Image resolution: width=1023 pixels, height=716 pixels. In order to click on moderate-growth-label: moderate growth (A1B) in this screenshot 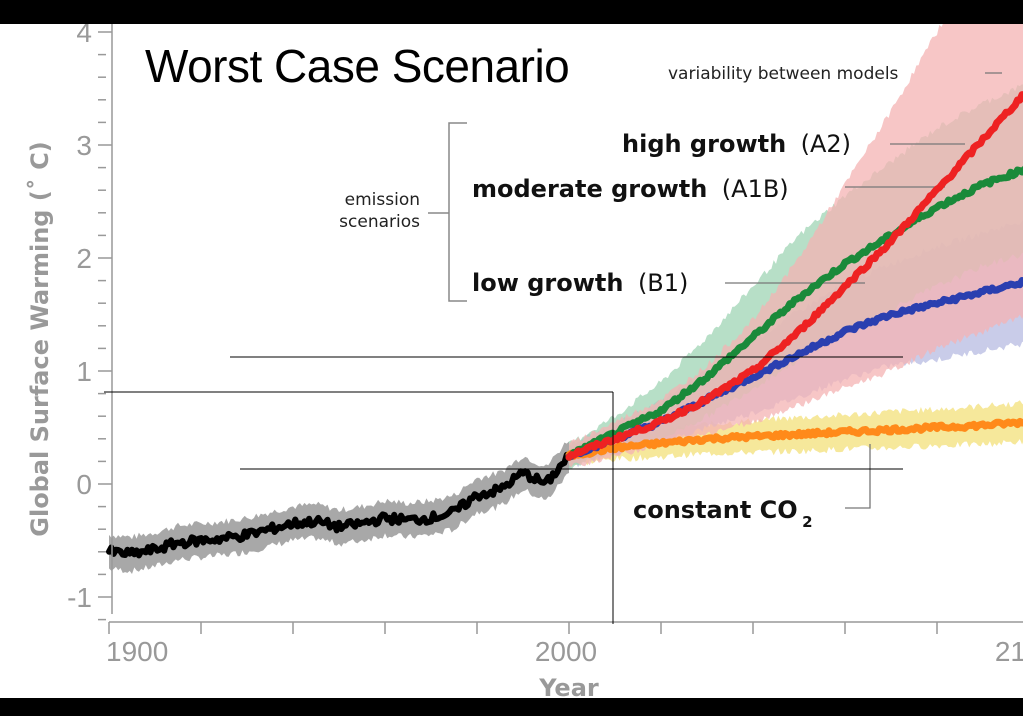, I will do `click(630, 189)`.